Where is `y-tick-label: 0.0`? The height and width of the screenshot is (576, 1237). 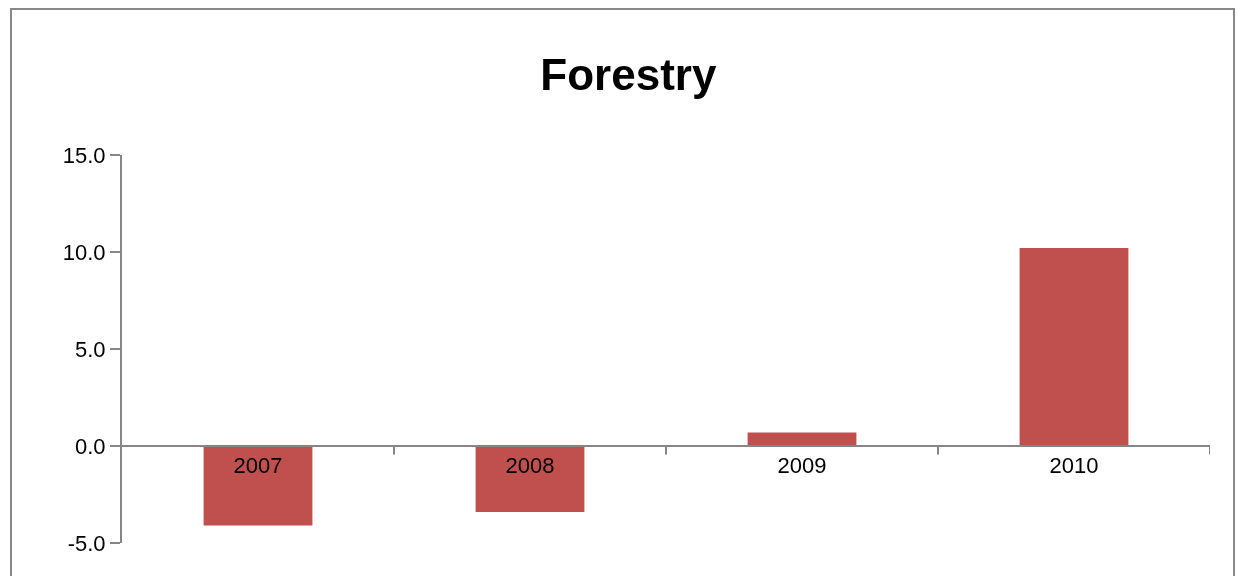
y-tick-label: 0.0 is located at coordinates (90, 446).